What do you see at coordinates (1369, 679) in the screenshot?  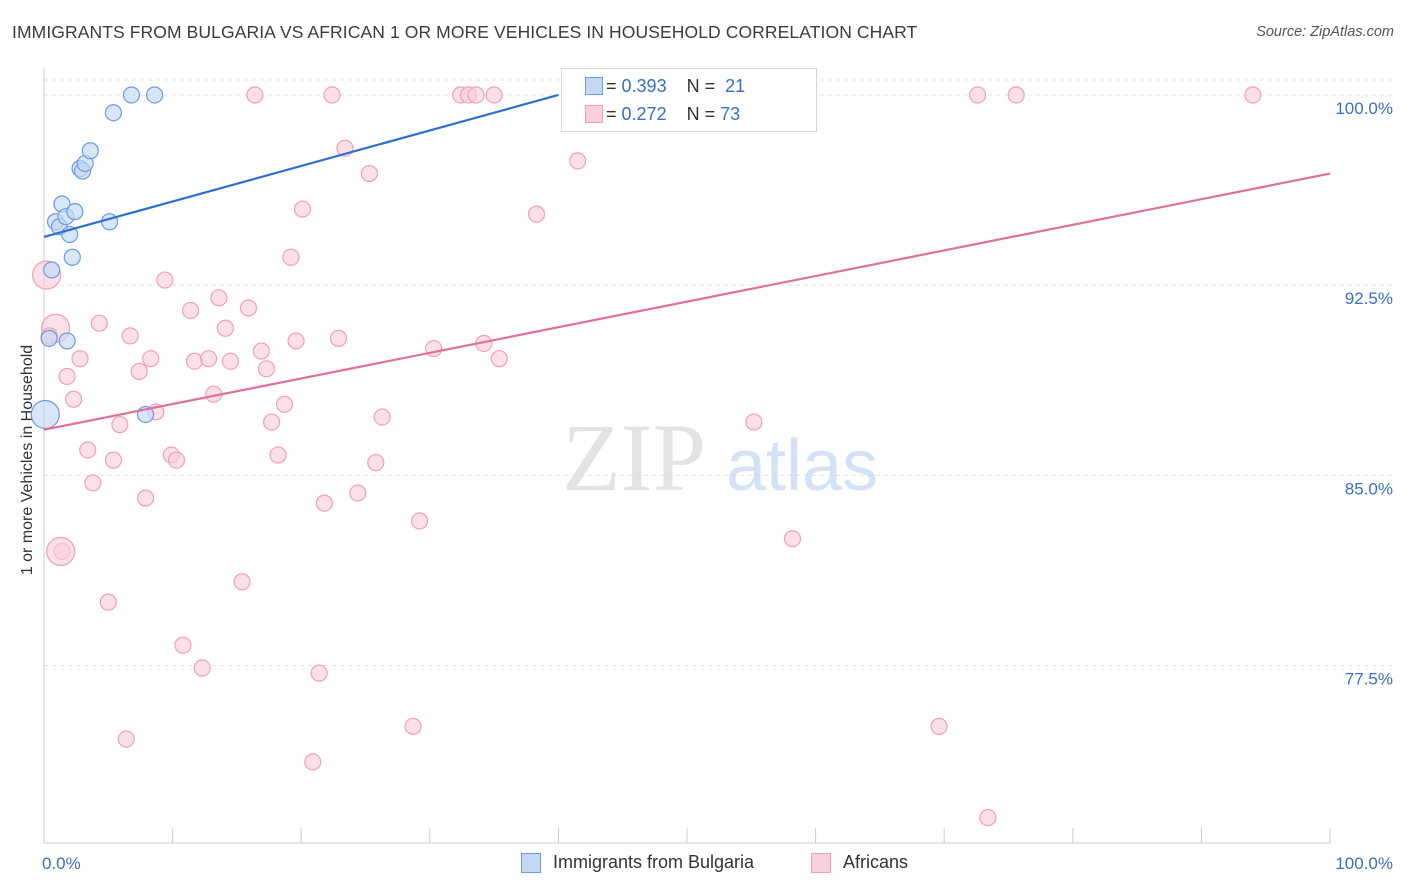 I see `y-tick-label: 77.5%` at bounding box center [1369, 679].